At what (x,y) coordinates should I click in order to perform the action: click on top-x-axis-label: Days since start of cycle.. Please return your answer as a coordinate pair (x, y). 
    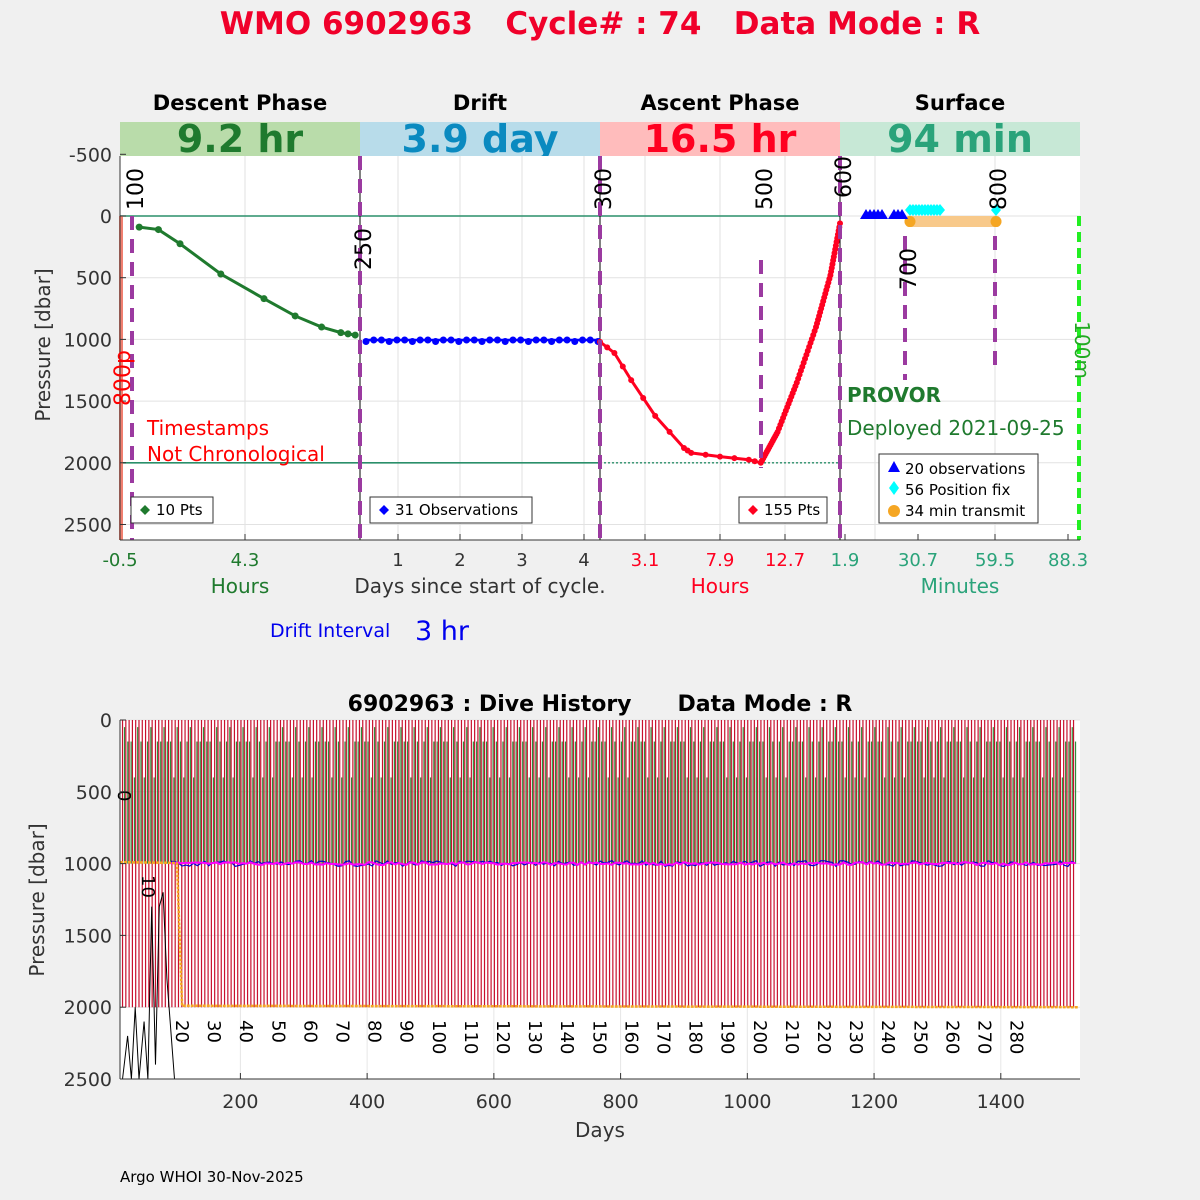
    Looking at the image, I should click on (479, 586).